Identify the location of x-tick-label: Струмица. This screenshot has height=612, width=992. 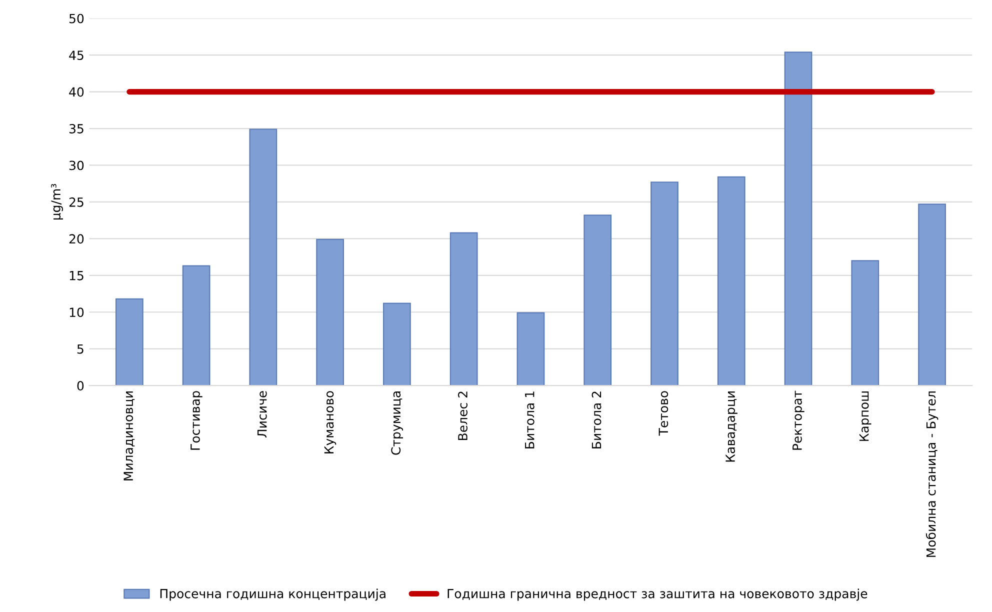
(397, 423).